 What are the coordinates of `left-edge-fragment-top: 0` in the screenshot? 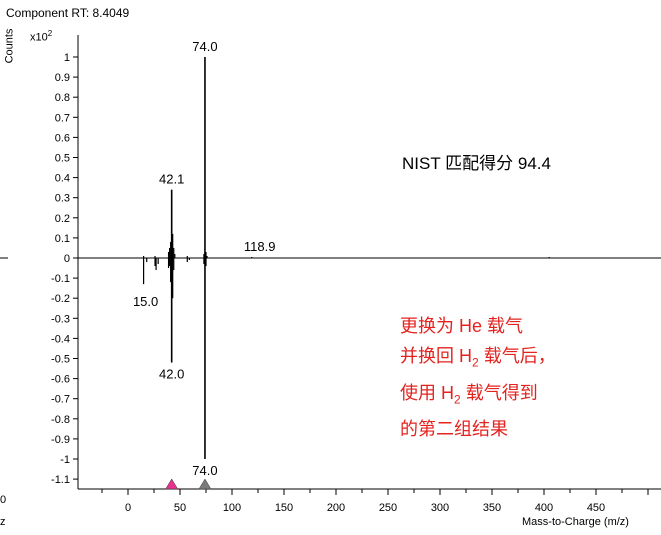 It's located at (3, 500).